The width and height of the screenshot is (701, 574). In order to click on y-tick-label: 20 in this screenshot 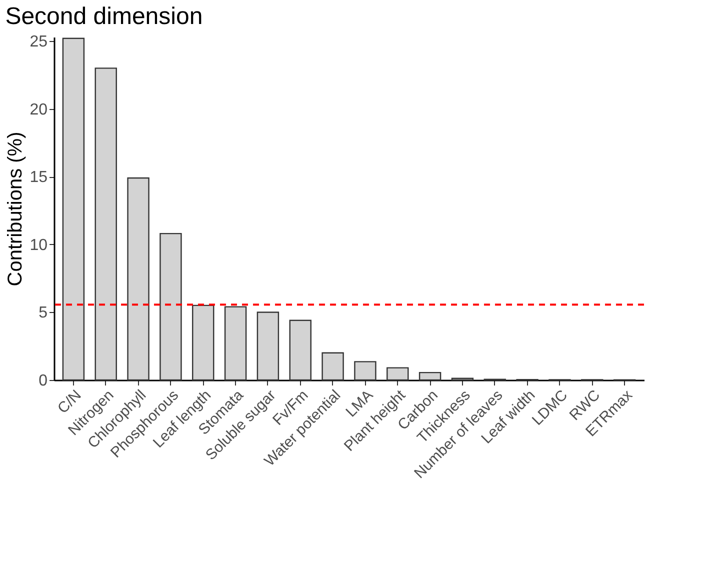, I will do `click(39, 109)`.